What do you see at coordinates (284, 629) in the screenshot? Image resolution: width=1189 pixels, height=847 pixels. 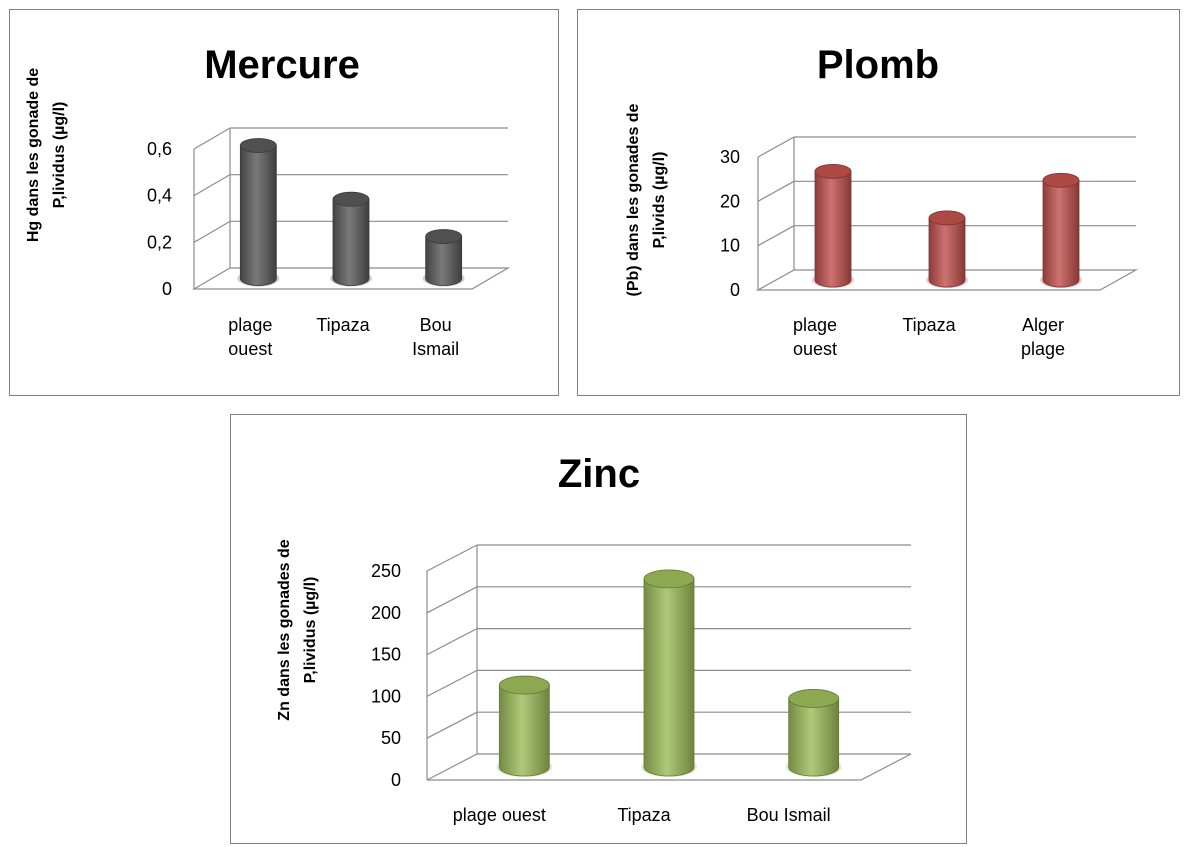 I see `y-axis-label: Zn dans les gonades de` at bounding box center [284, 629].